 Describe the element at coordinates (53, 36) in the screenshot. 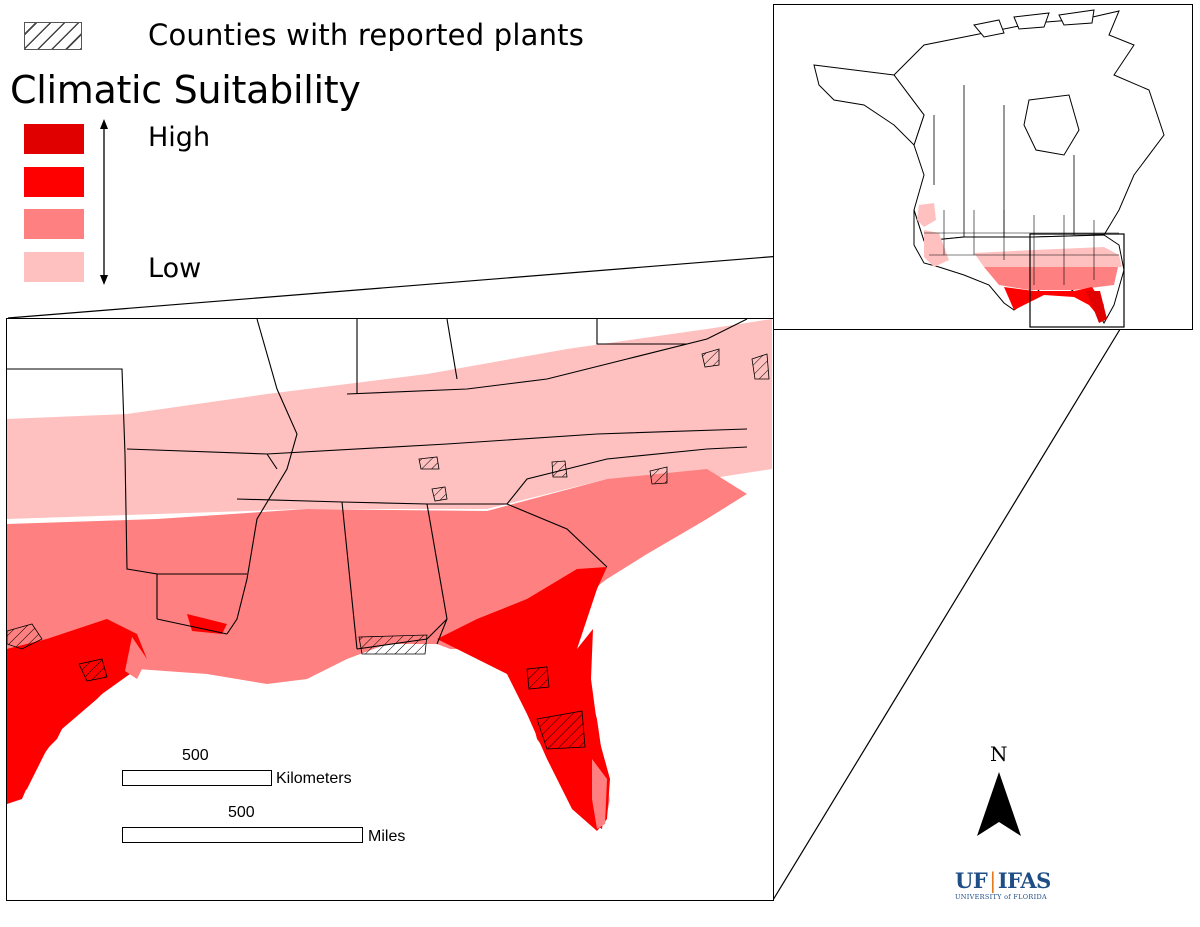

I see `hatch-swatch` at that location.